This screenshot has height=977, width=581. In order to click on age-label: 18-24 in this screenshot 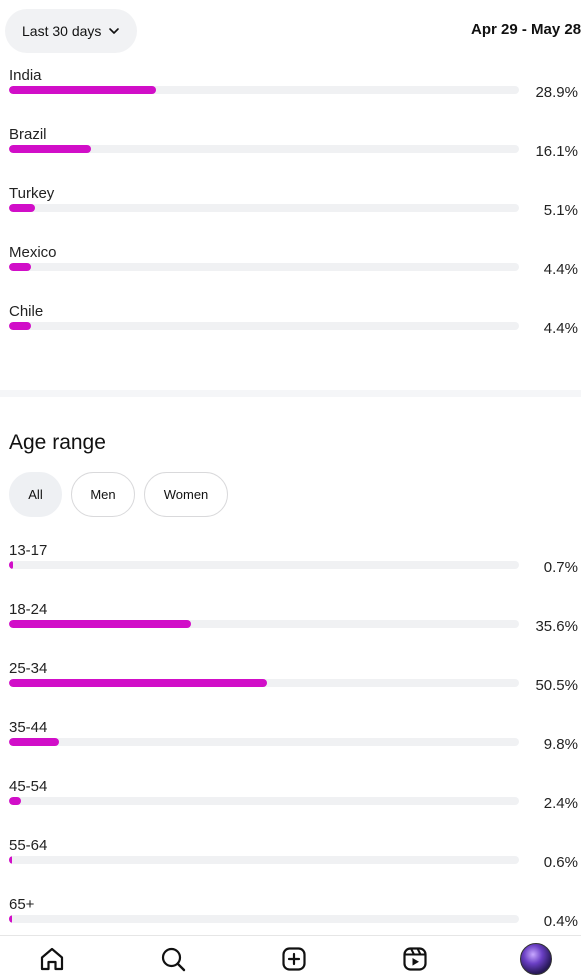, I will do `click(28, 609)`.